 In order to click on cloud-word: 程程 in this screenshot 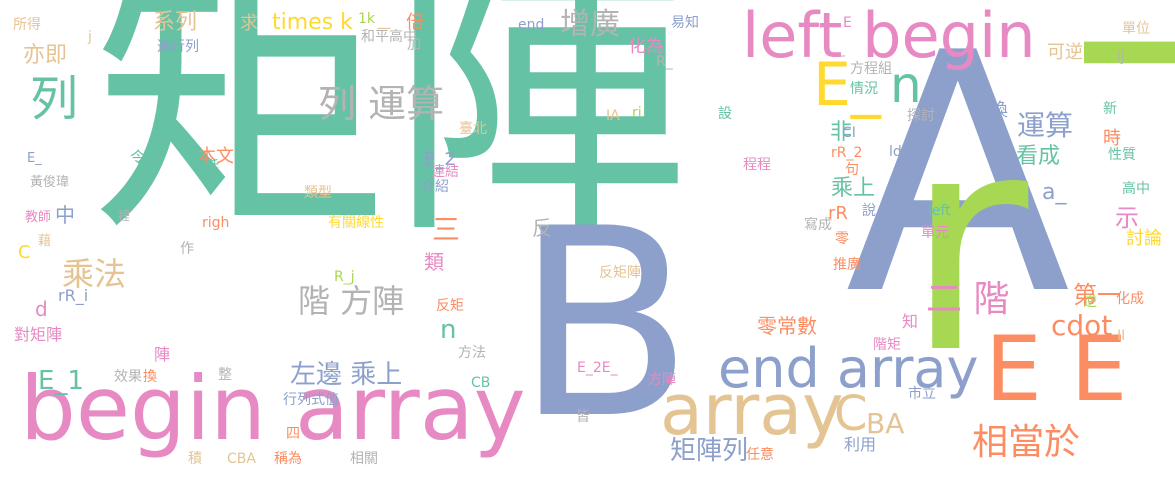, I will do `click(757, 165)`.